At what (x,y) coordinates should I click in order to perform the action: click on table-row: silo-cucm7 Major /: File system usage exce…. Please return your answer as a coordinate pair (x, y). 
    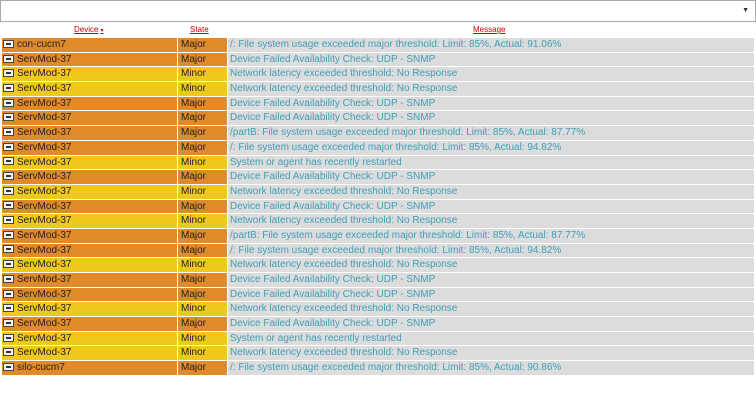
    Looking at the image, I should click on (378, 368).